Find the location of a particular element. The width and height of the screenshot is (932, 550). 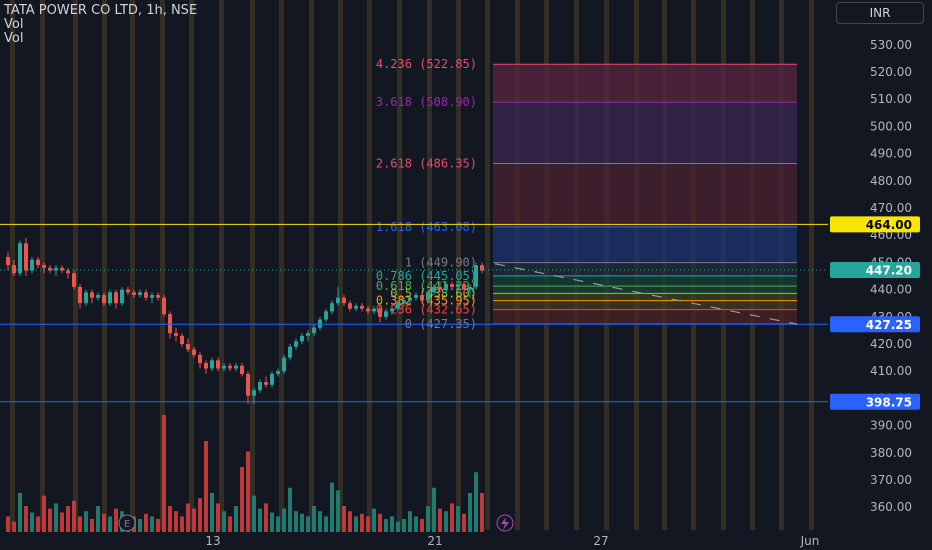

fib-level-label: 2.618 (486.35) is located at coordinates (426, 164).